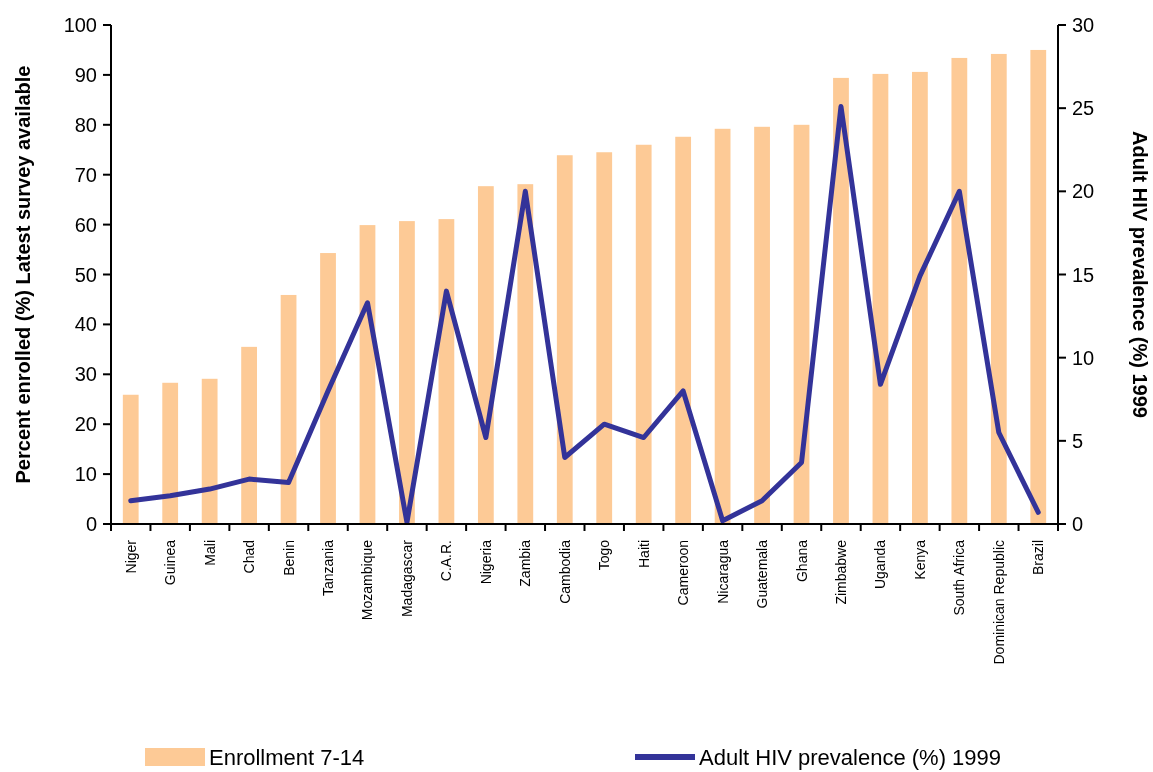 This screenshot has width=1153, height=772. I want to click on y-tick-label: 20, so click(85, 424).